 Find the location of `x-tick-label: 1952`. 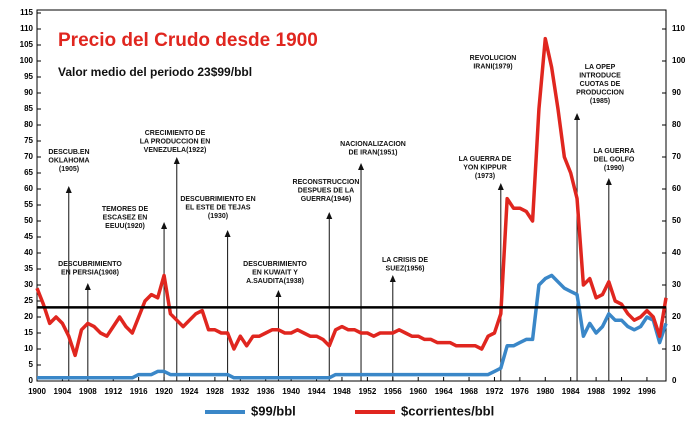

x-tick-label: 1952 is located at coordinates (367, 391).